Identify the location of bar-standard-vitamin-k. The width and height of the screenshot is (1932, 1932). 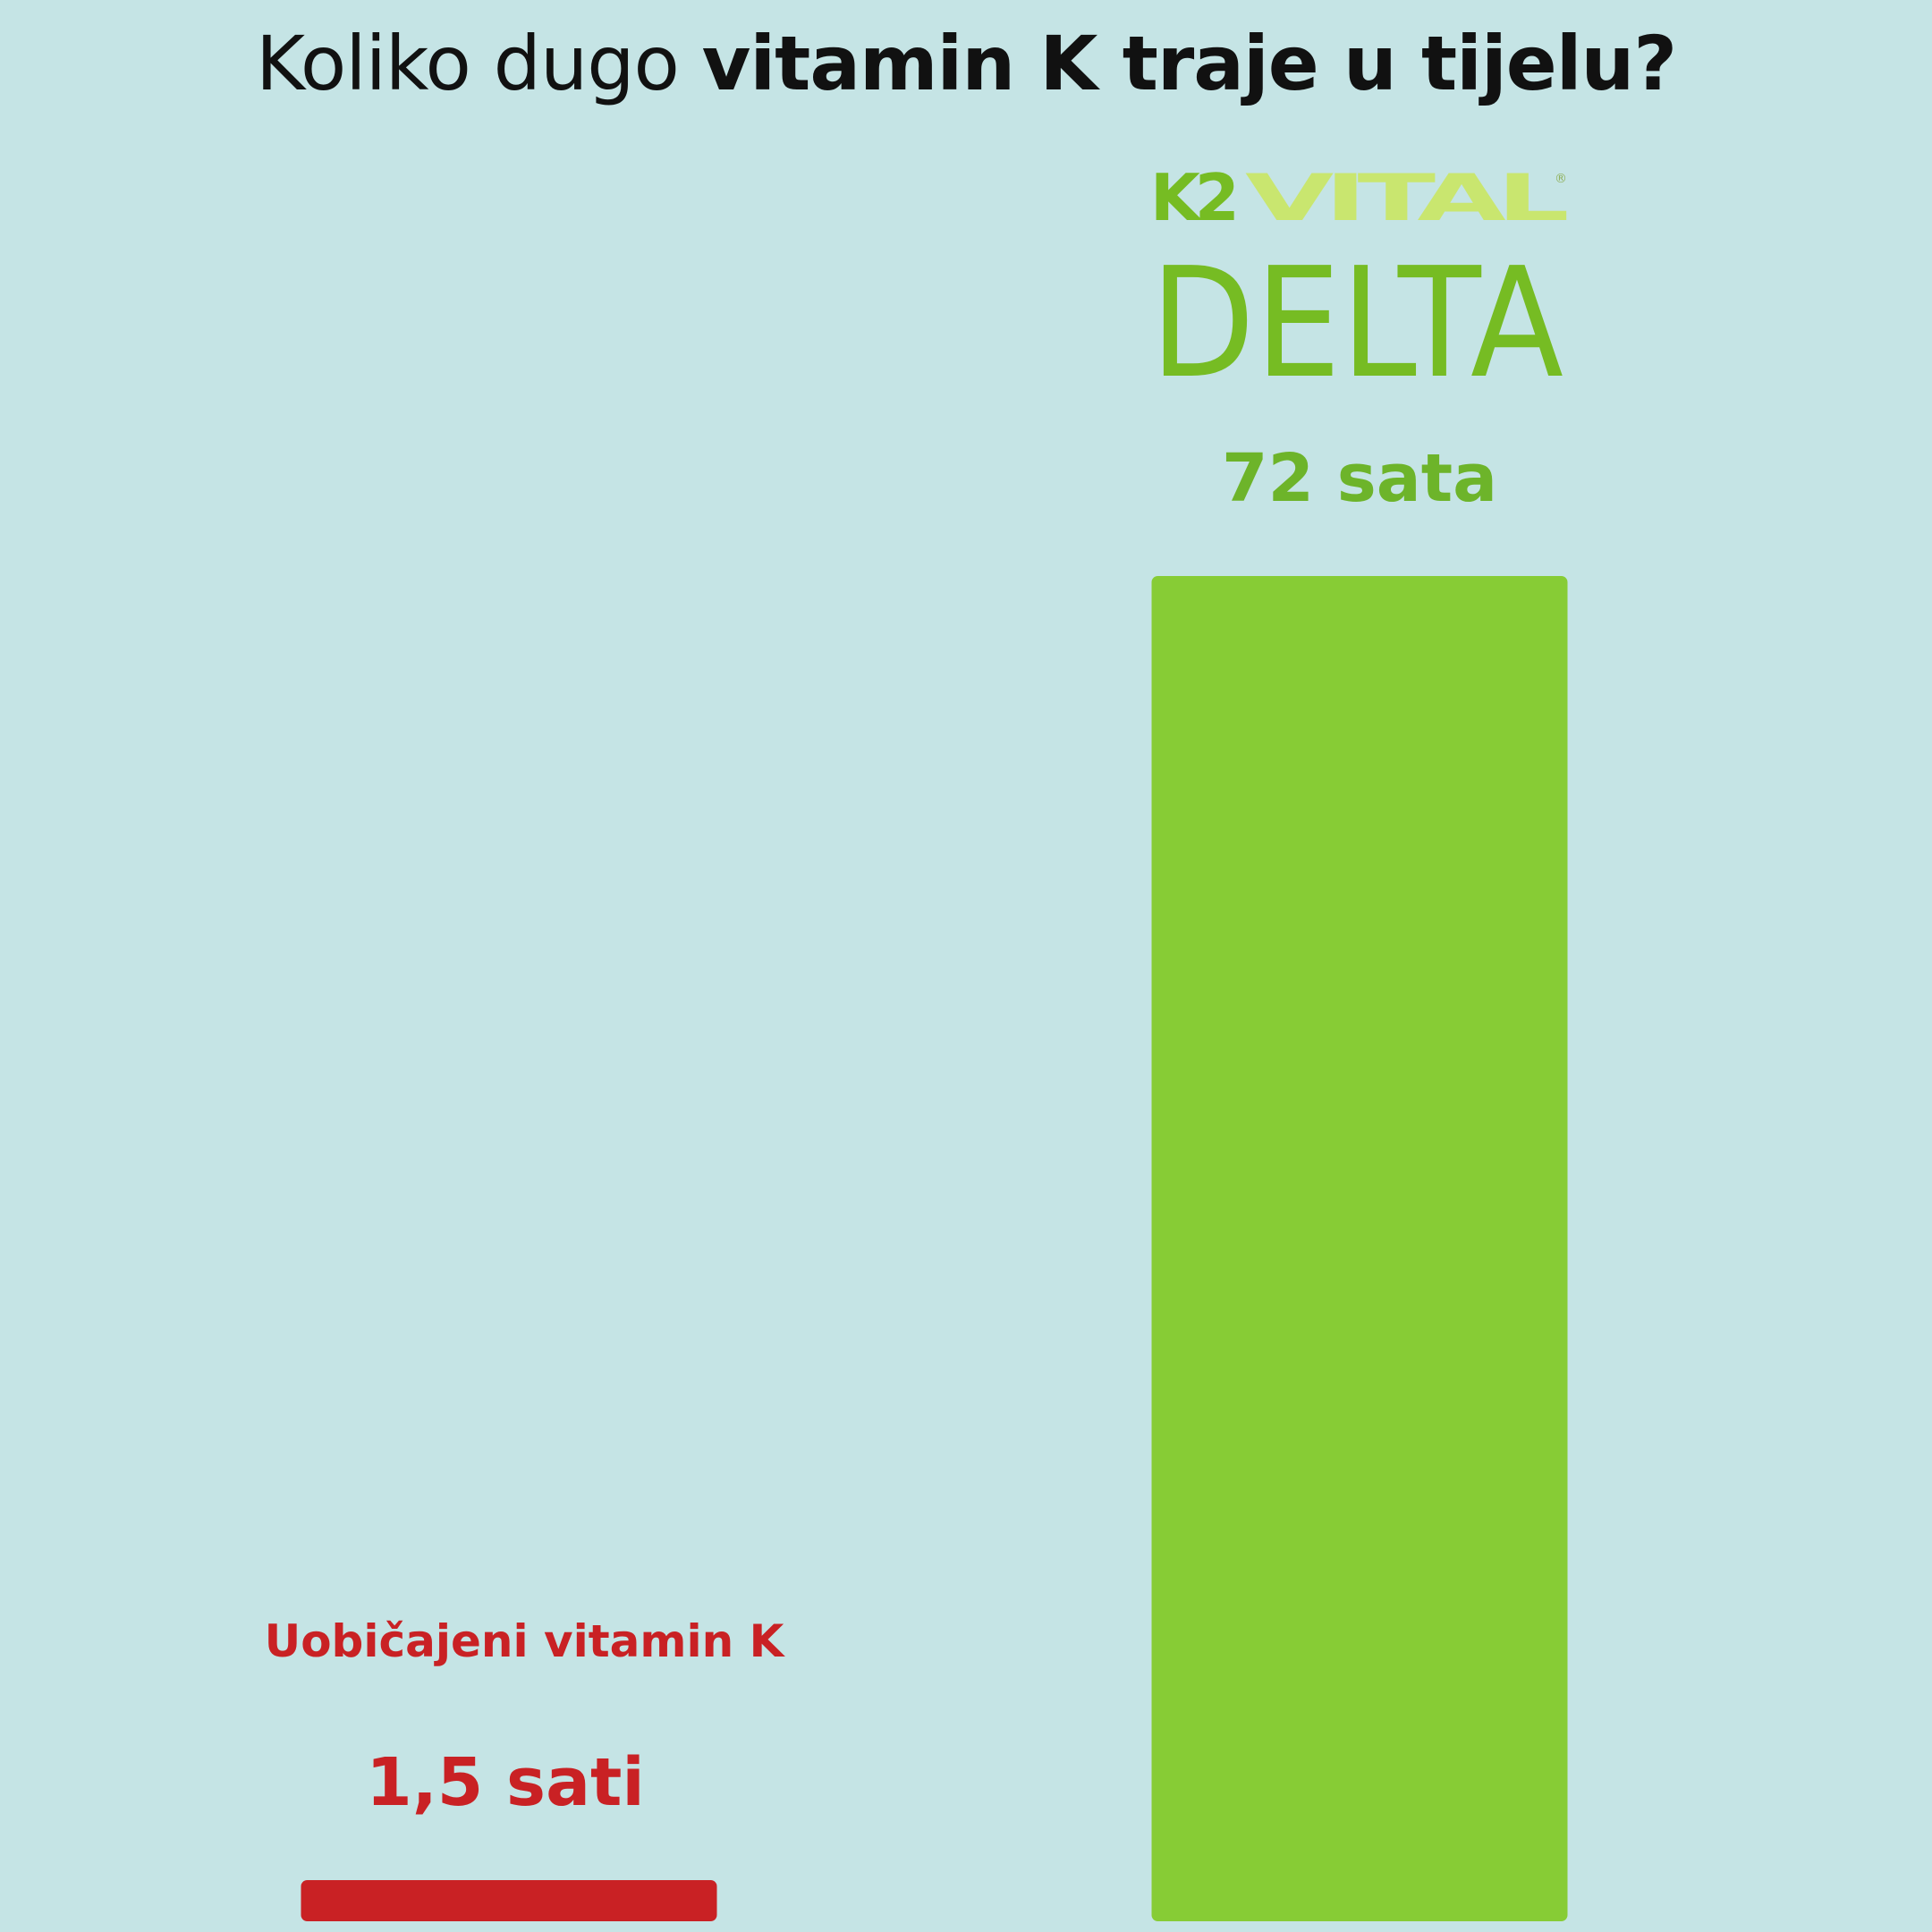
(509, 1900).